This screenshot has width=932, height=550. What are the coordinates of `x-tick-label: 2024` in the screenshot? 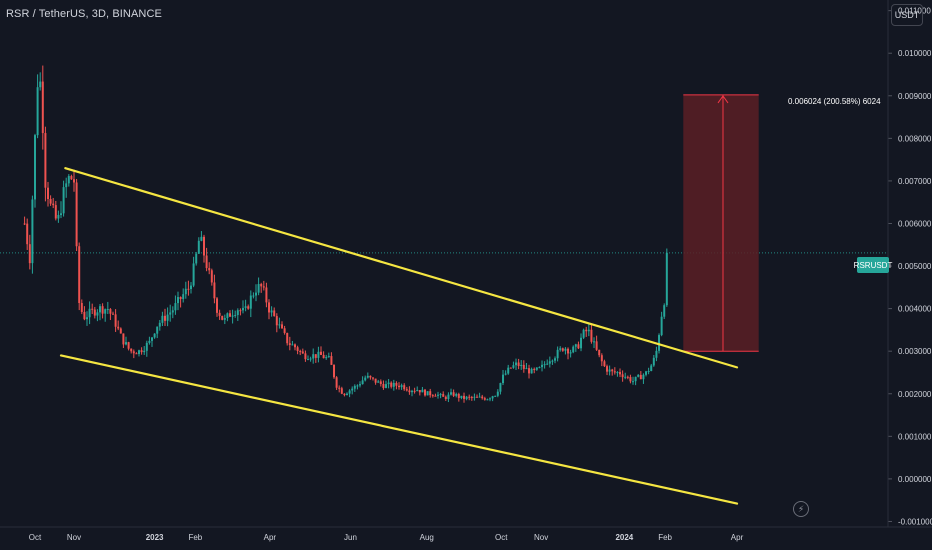 It's located at (624, 537).